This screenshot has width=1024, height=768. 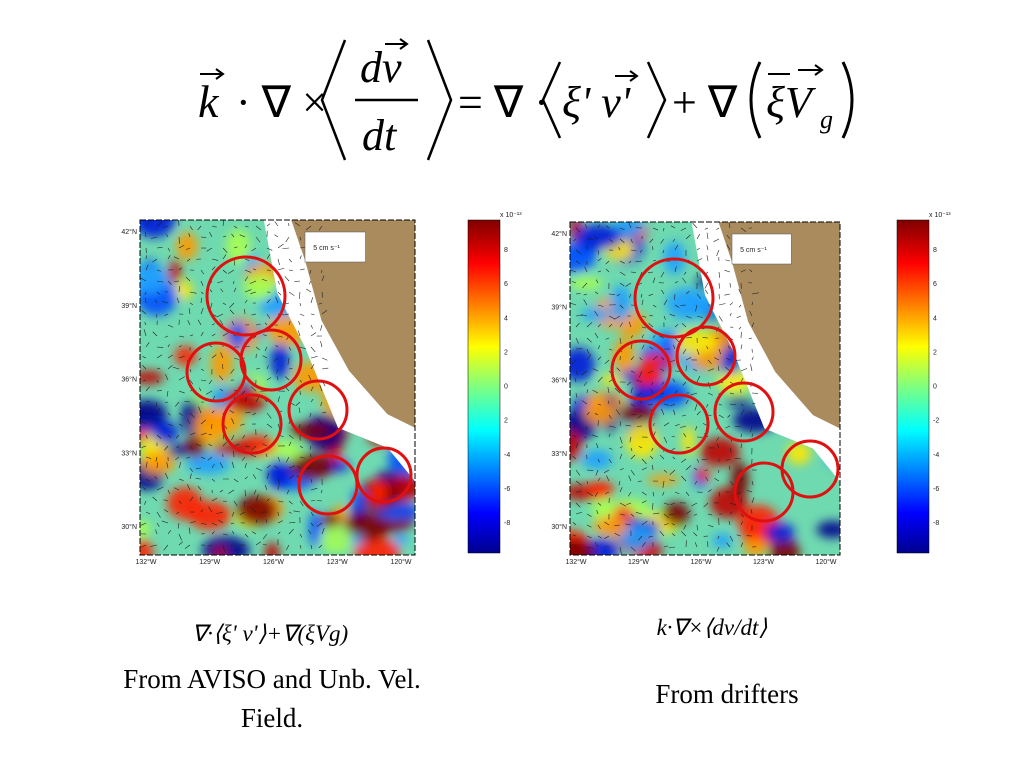 What do you see at coordinates (404, 44) in the screenshot?
I see `vector-arrow-head` at bounding box center [404, 44].